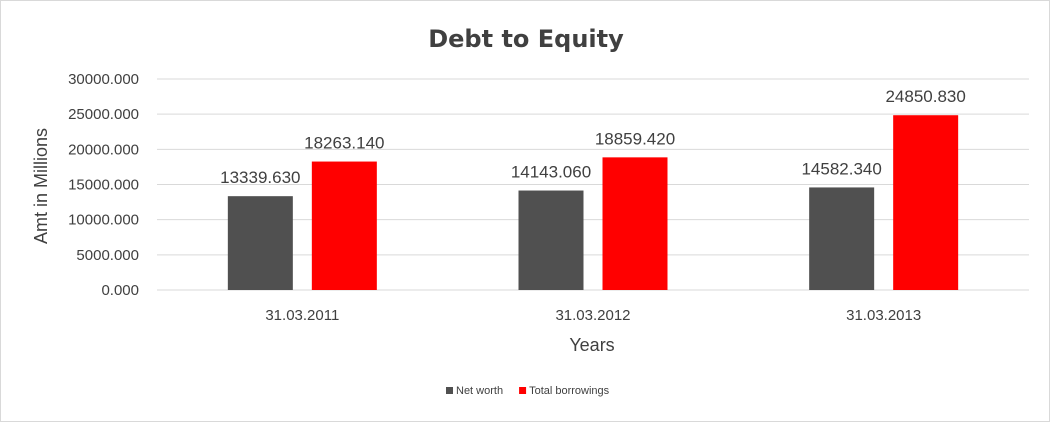 Image resolution: width=1050 pixels, height=423 pixels. What do you see at coordinates (883, 315) in the screenshot?
I see `x-tick-label: 31.03.2013` at bounding box center [883, 315].